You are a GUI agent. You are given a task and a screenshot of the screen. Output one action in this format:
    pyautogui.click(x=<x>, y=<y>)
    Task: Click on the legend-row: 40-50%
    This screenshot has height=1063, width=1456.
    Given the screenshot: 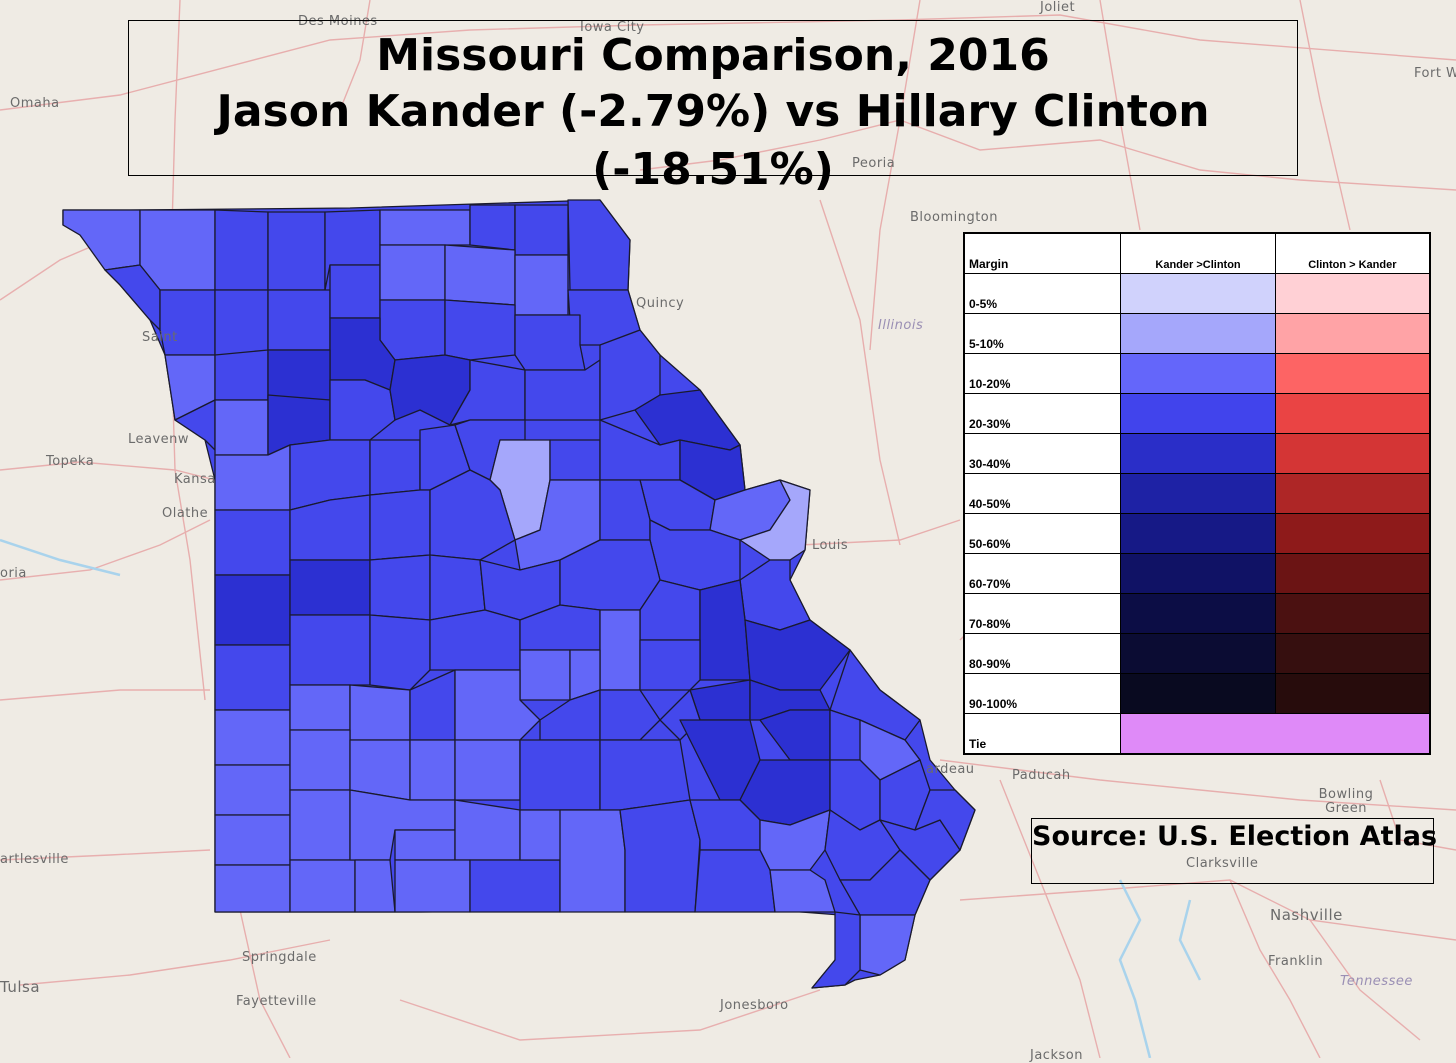 What is the action you would take?
    pyautogui.click(x=1197, y=493)
    